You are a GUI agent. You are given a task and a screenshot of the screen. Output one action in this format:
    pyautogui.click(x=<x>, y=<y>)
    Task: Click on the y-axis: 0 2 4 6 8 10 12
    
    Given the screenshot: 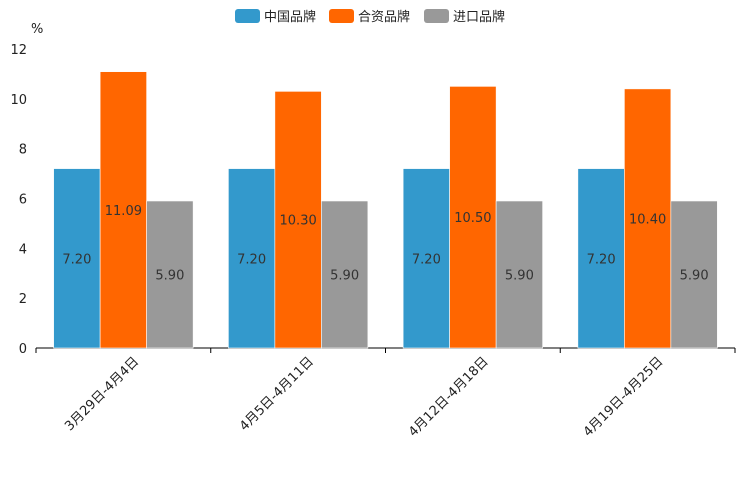 What is the action you would take?
    pyautogui.click(x=18, y=200)
    